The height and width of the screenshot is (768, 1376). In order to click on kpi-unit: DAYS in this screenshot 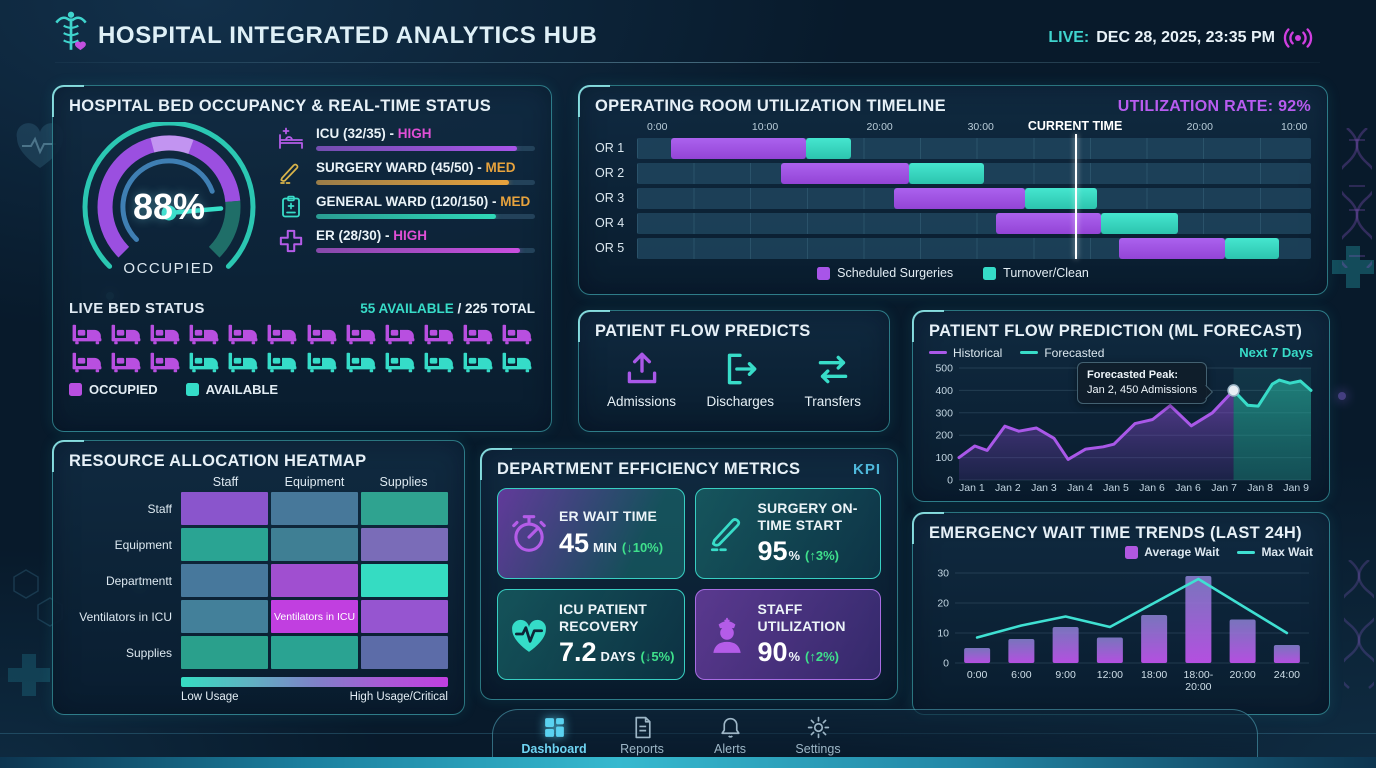, I will do `click(618, 656)`.